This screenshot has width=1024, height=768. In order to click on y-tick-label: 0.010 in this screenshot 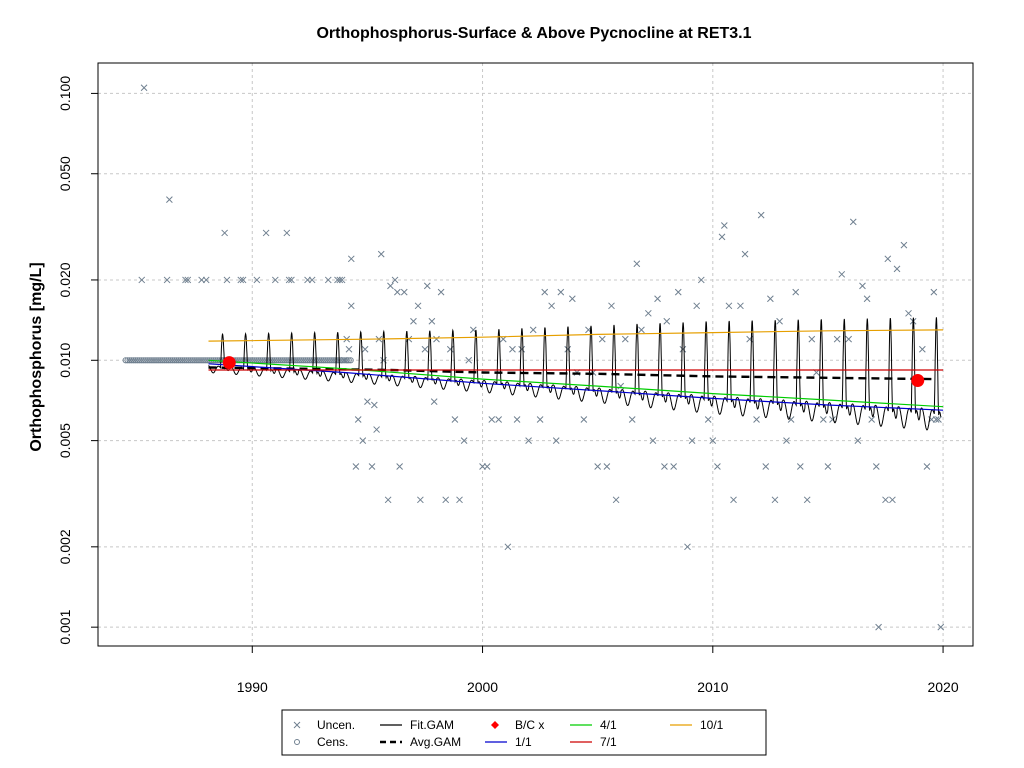, I will do `click(65, 360)`.